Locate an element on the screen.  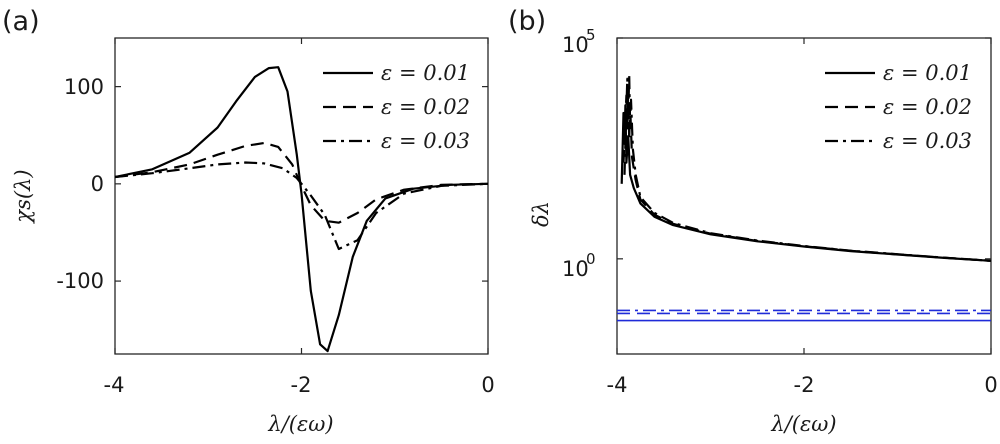
panel-b-legend: ε = 0.01 ε = 0.02 ε = 0.03 is located at coordinates (898, 107).